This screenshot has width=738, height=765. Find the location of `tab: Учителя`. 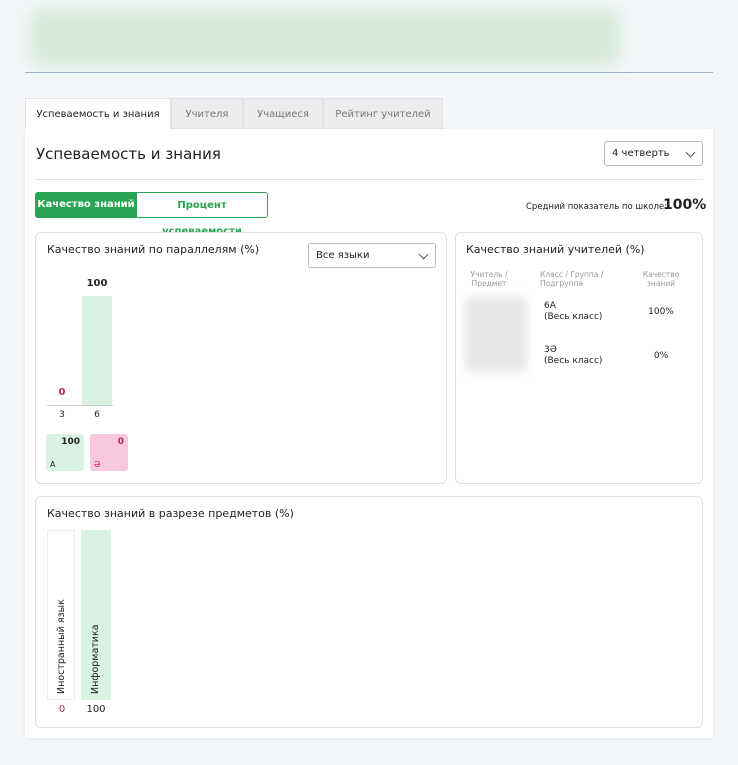

tab: Учителя is located at coordinates (207, 113).